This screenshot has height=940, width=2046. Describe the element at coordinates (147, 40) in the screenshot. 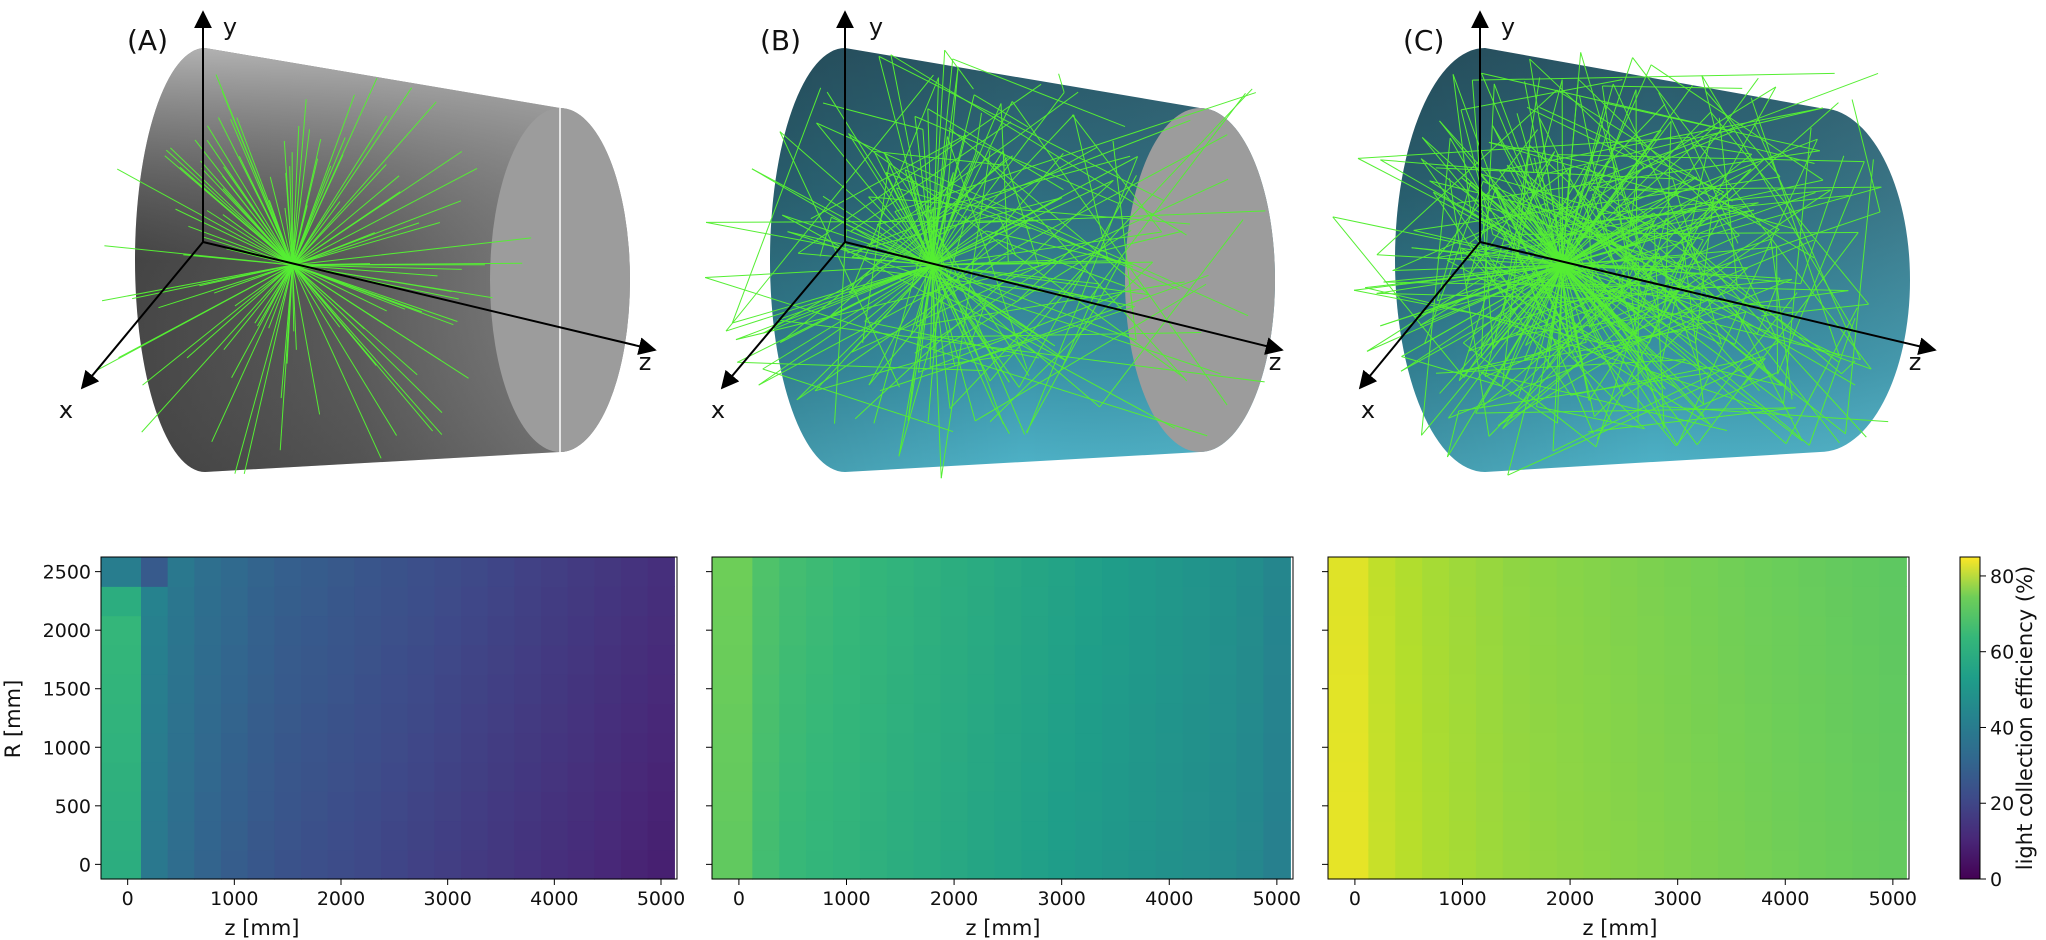

I see `panel-label: (A)` at that location.